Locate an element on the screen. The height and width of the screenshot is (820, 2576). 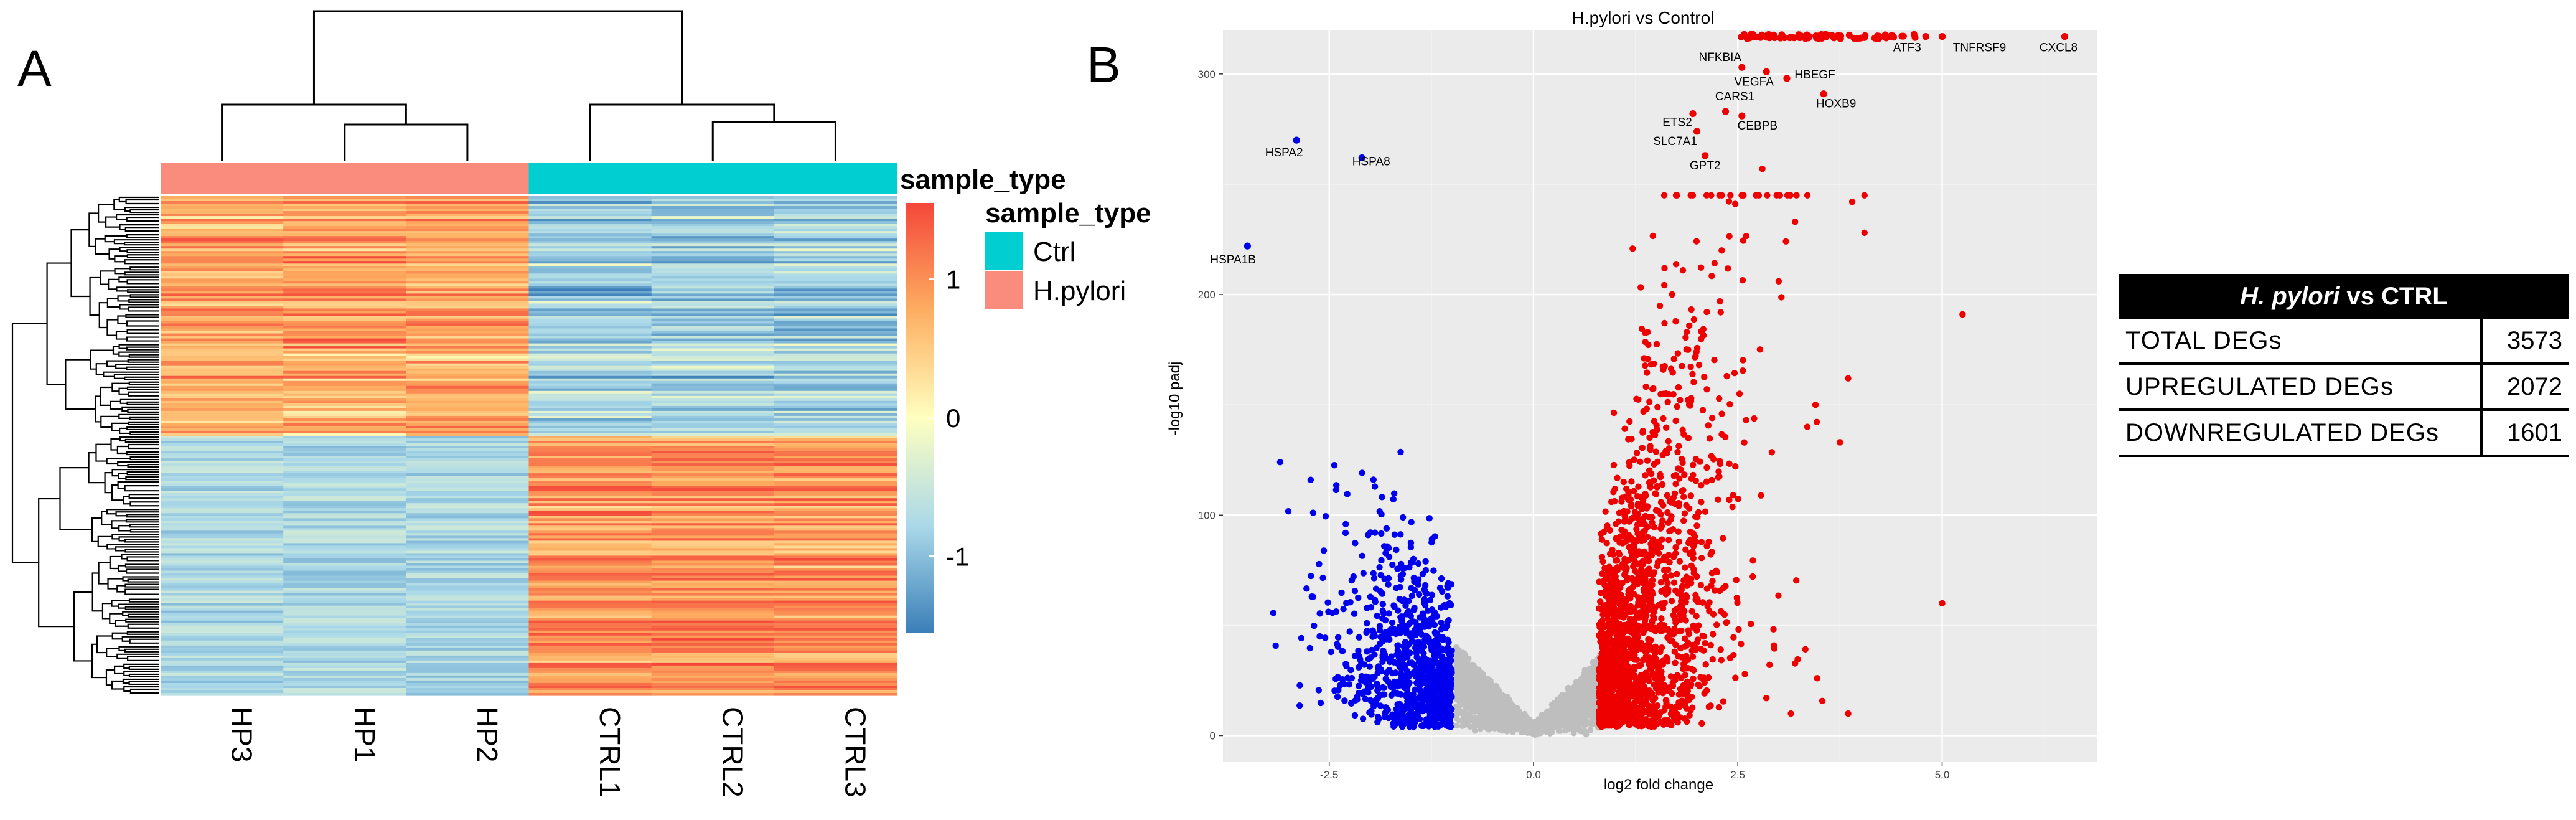
panel-label-b: B is located at coordinates (1104, 65).